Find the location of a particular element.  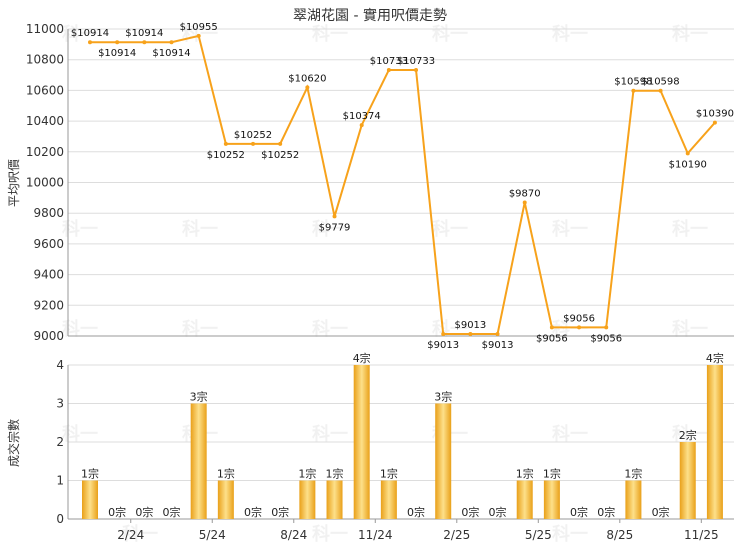

price-y-tick: 9800 is located at coordinates (48, 213).